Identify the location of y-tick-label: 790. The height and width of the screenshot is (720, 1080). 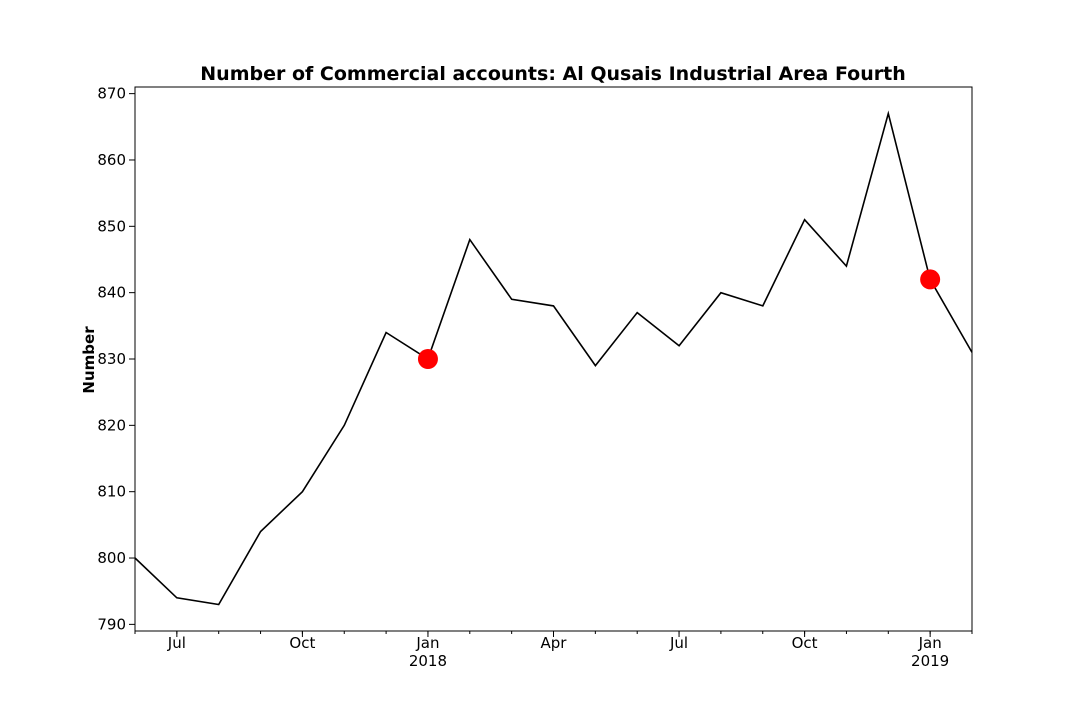
(111, 624).